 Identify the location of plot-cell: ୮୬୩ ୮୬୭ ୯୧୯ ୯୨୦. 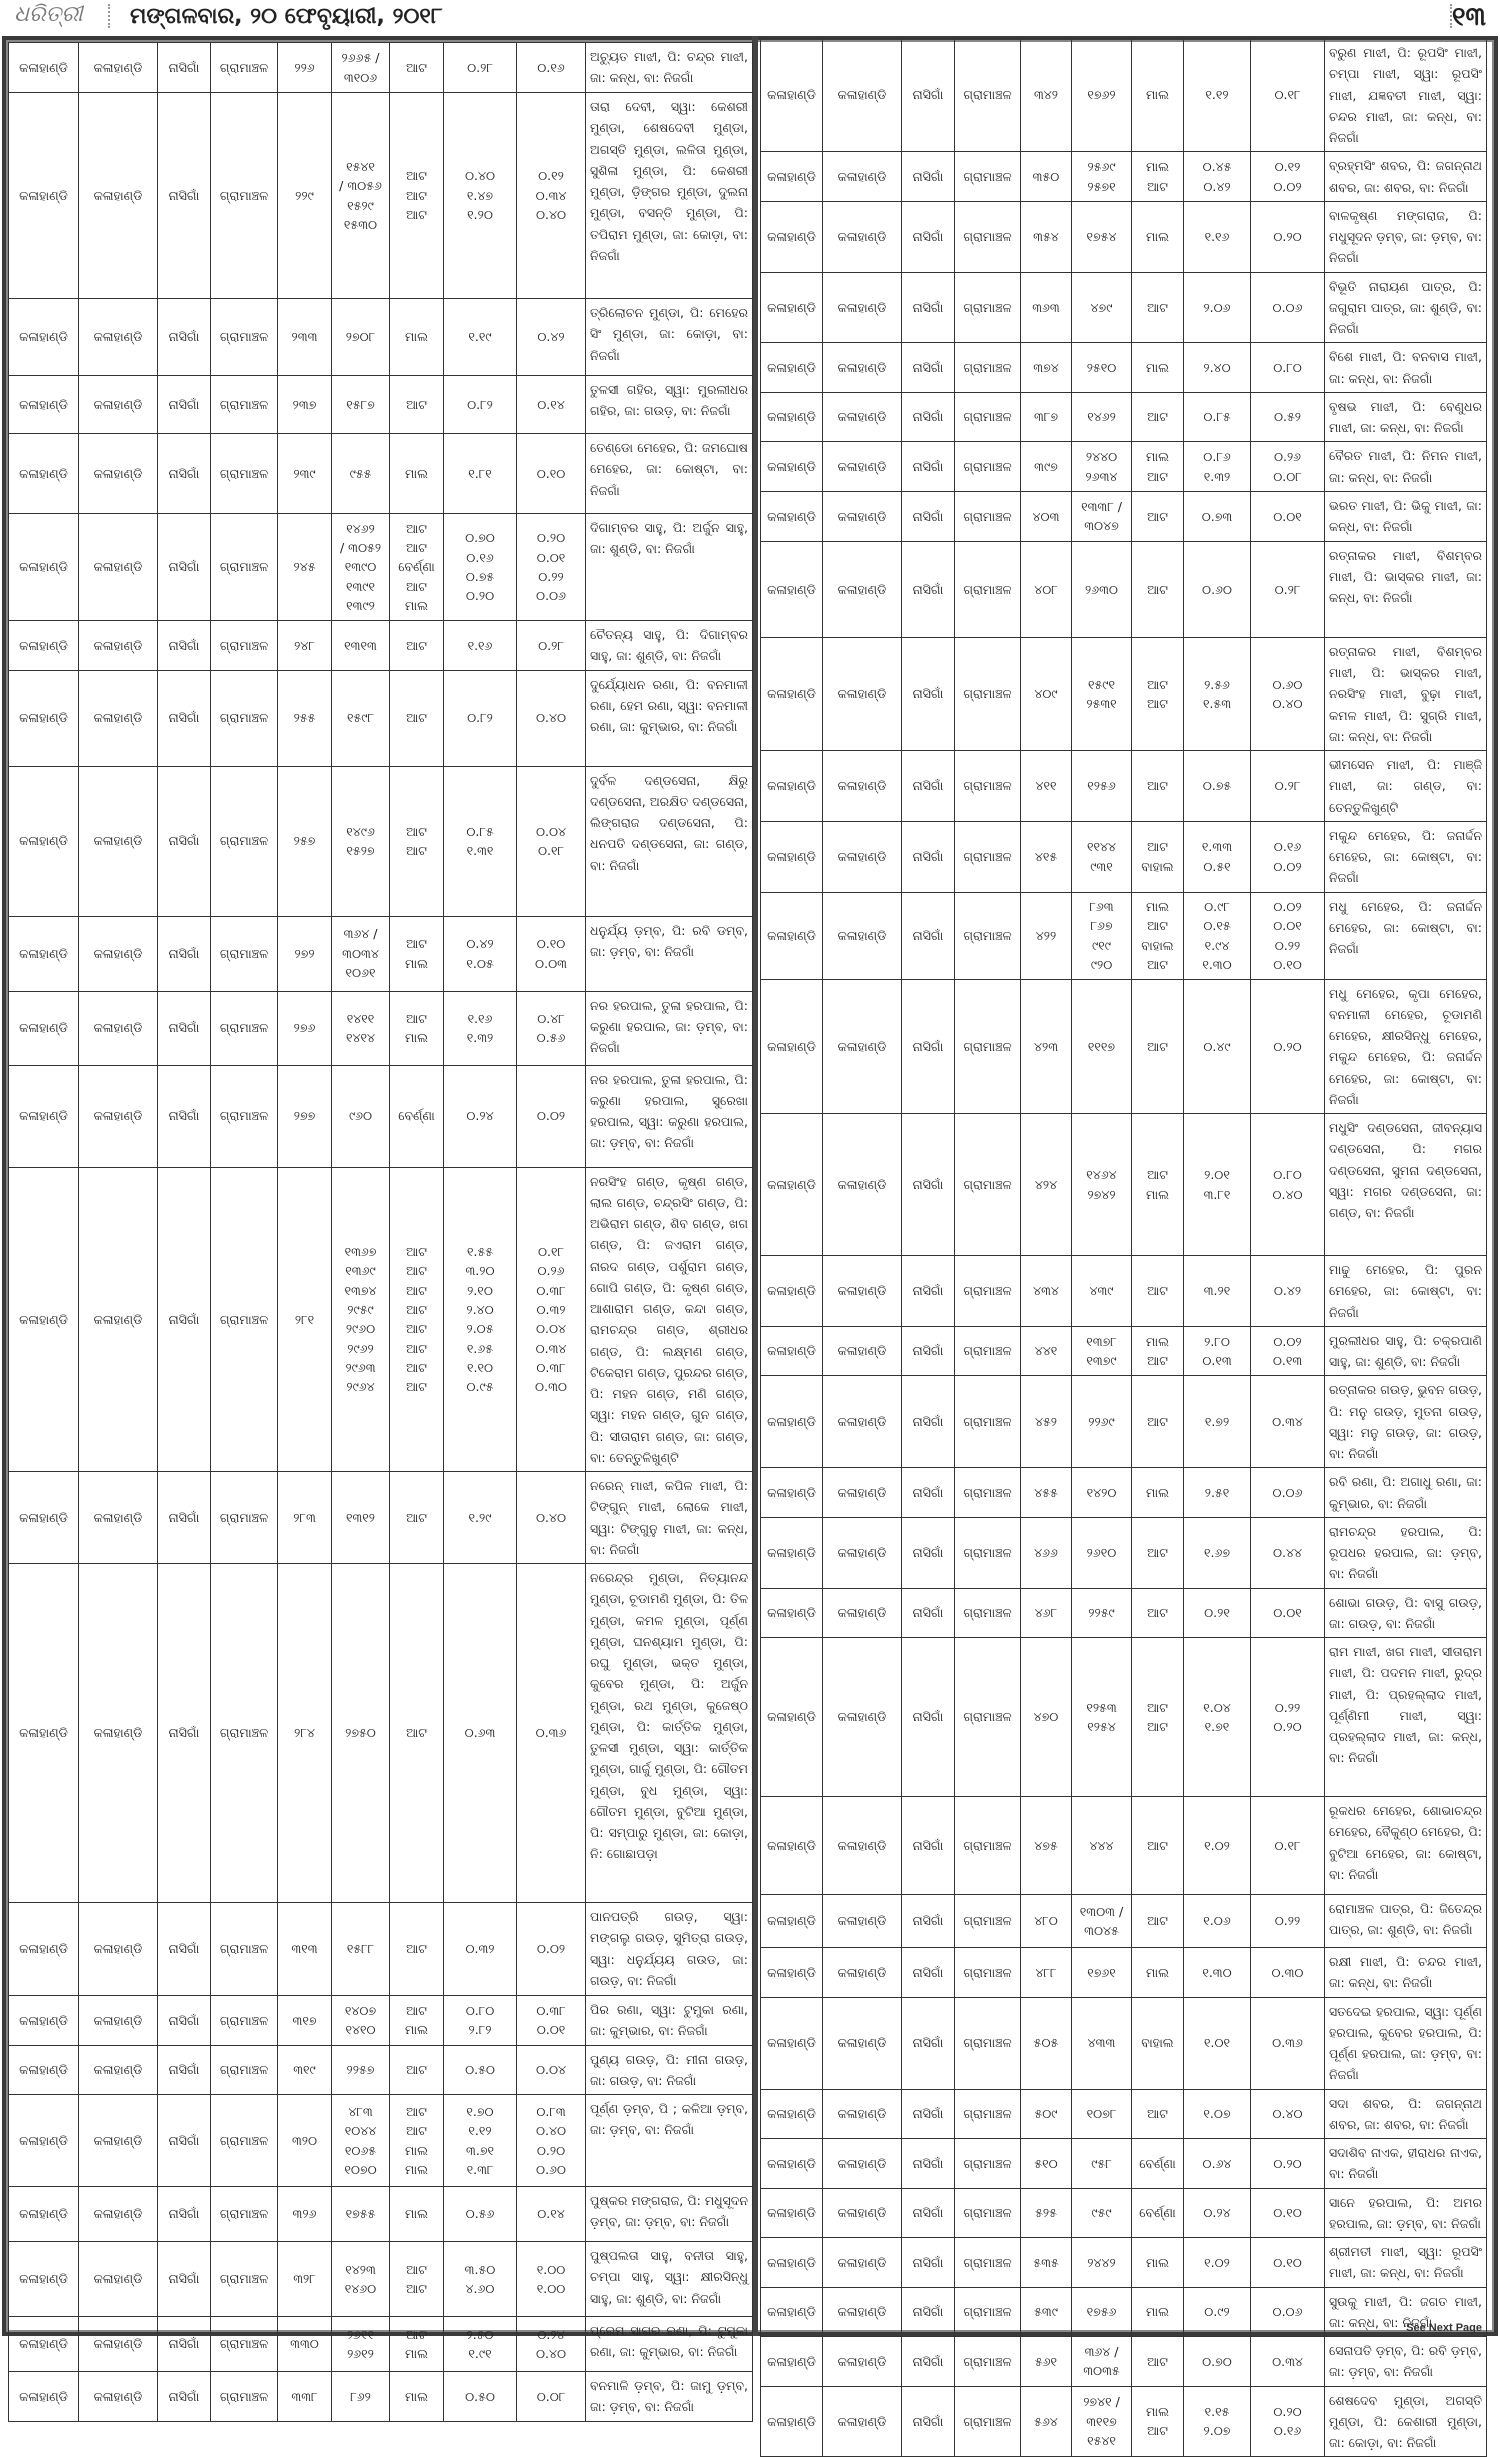
(1101, 935).